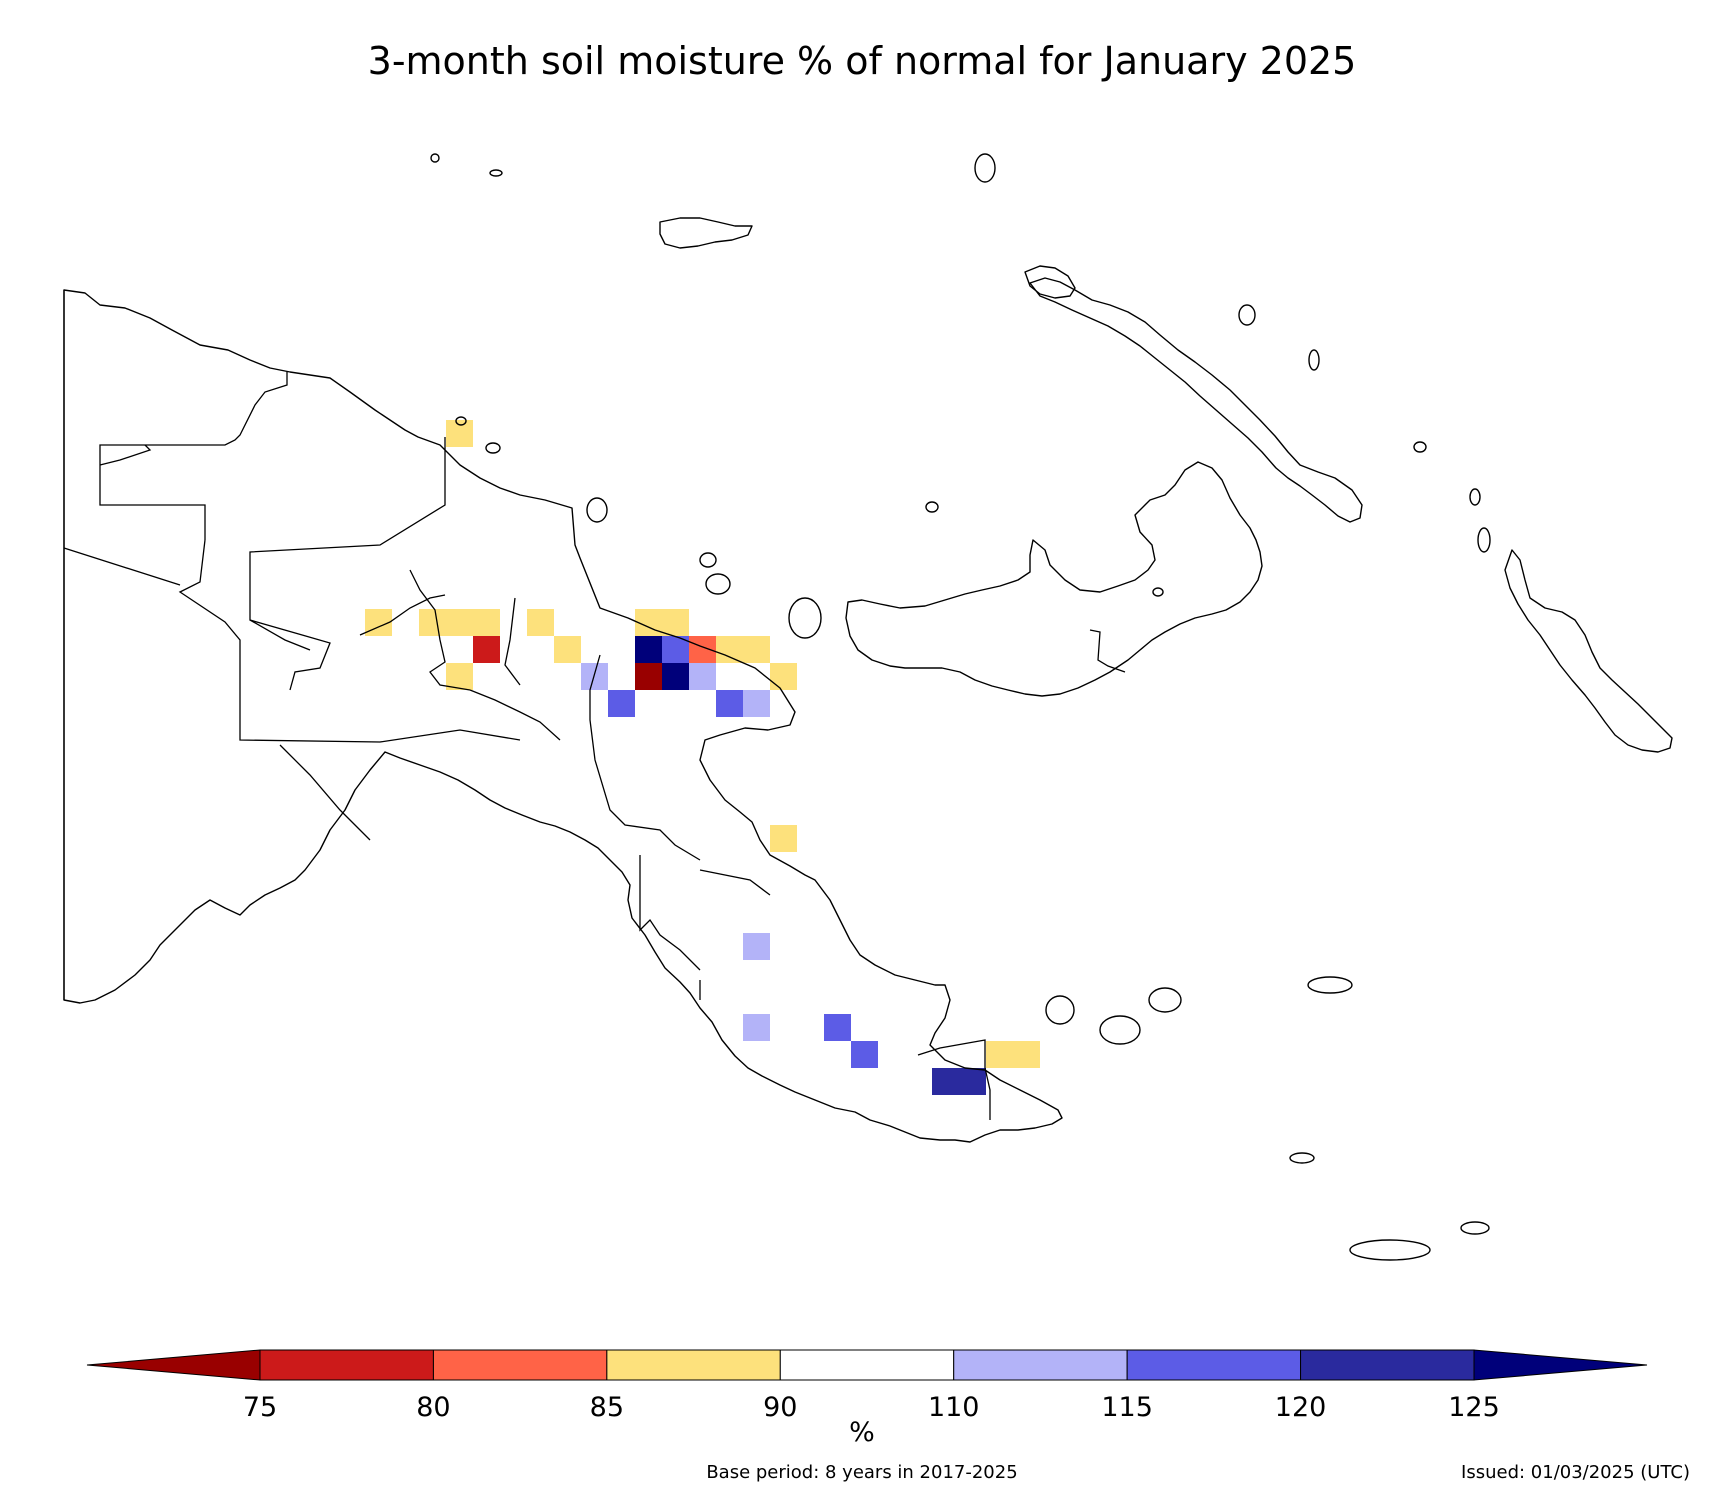 This screenshot has width=1724, height=1494. I want to click on colorbar-tick-label: 110, so click(954, 1407).